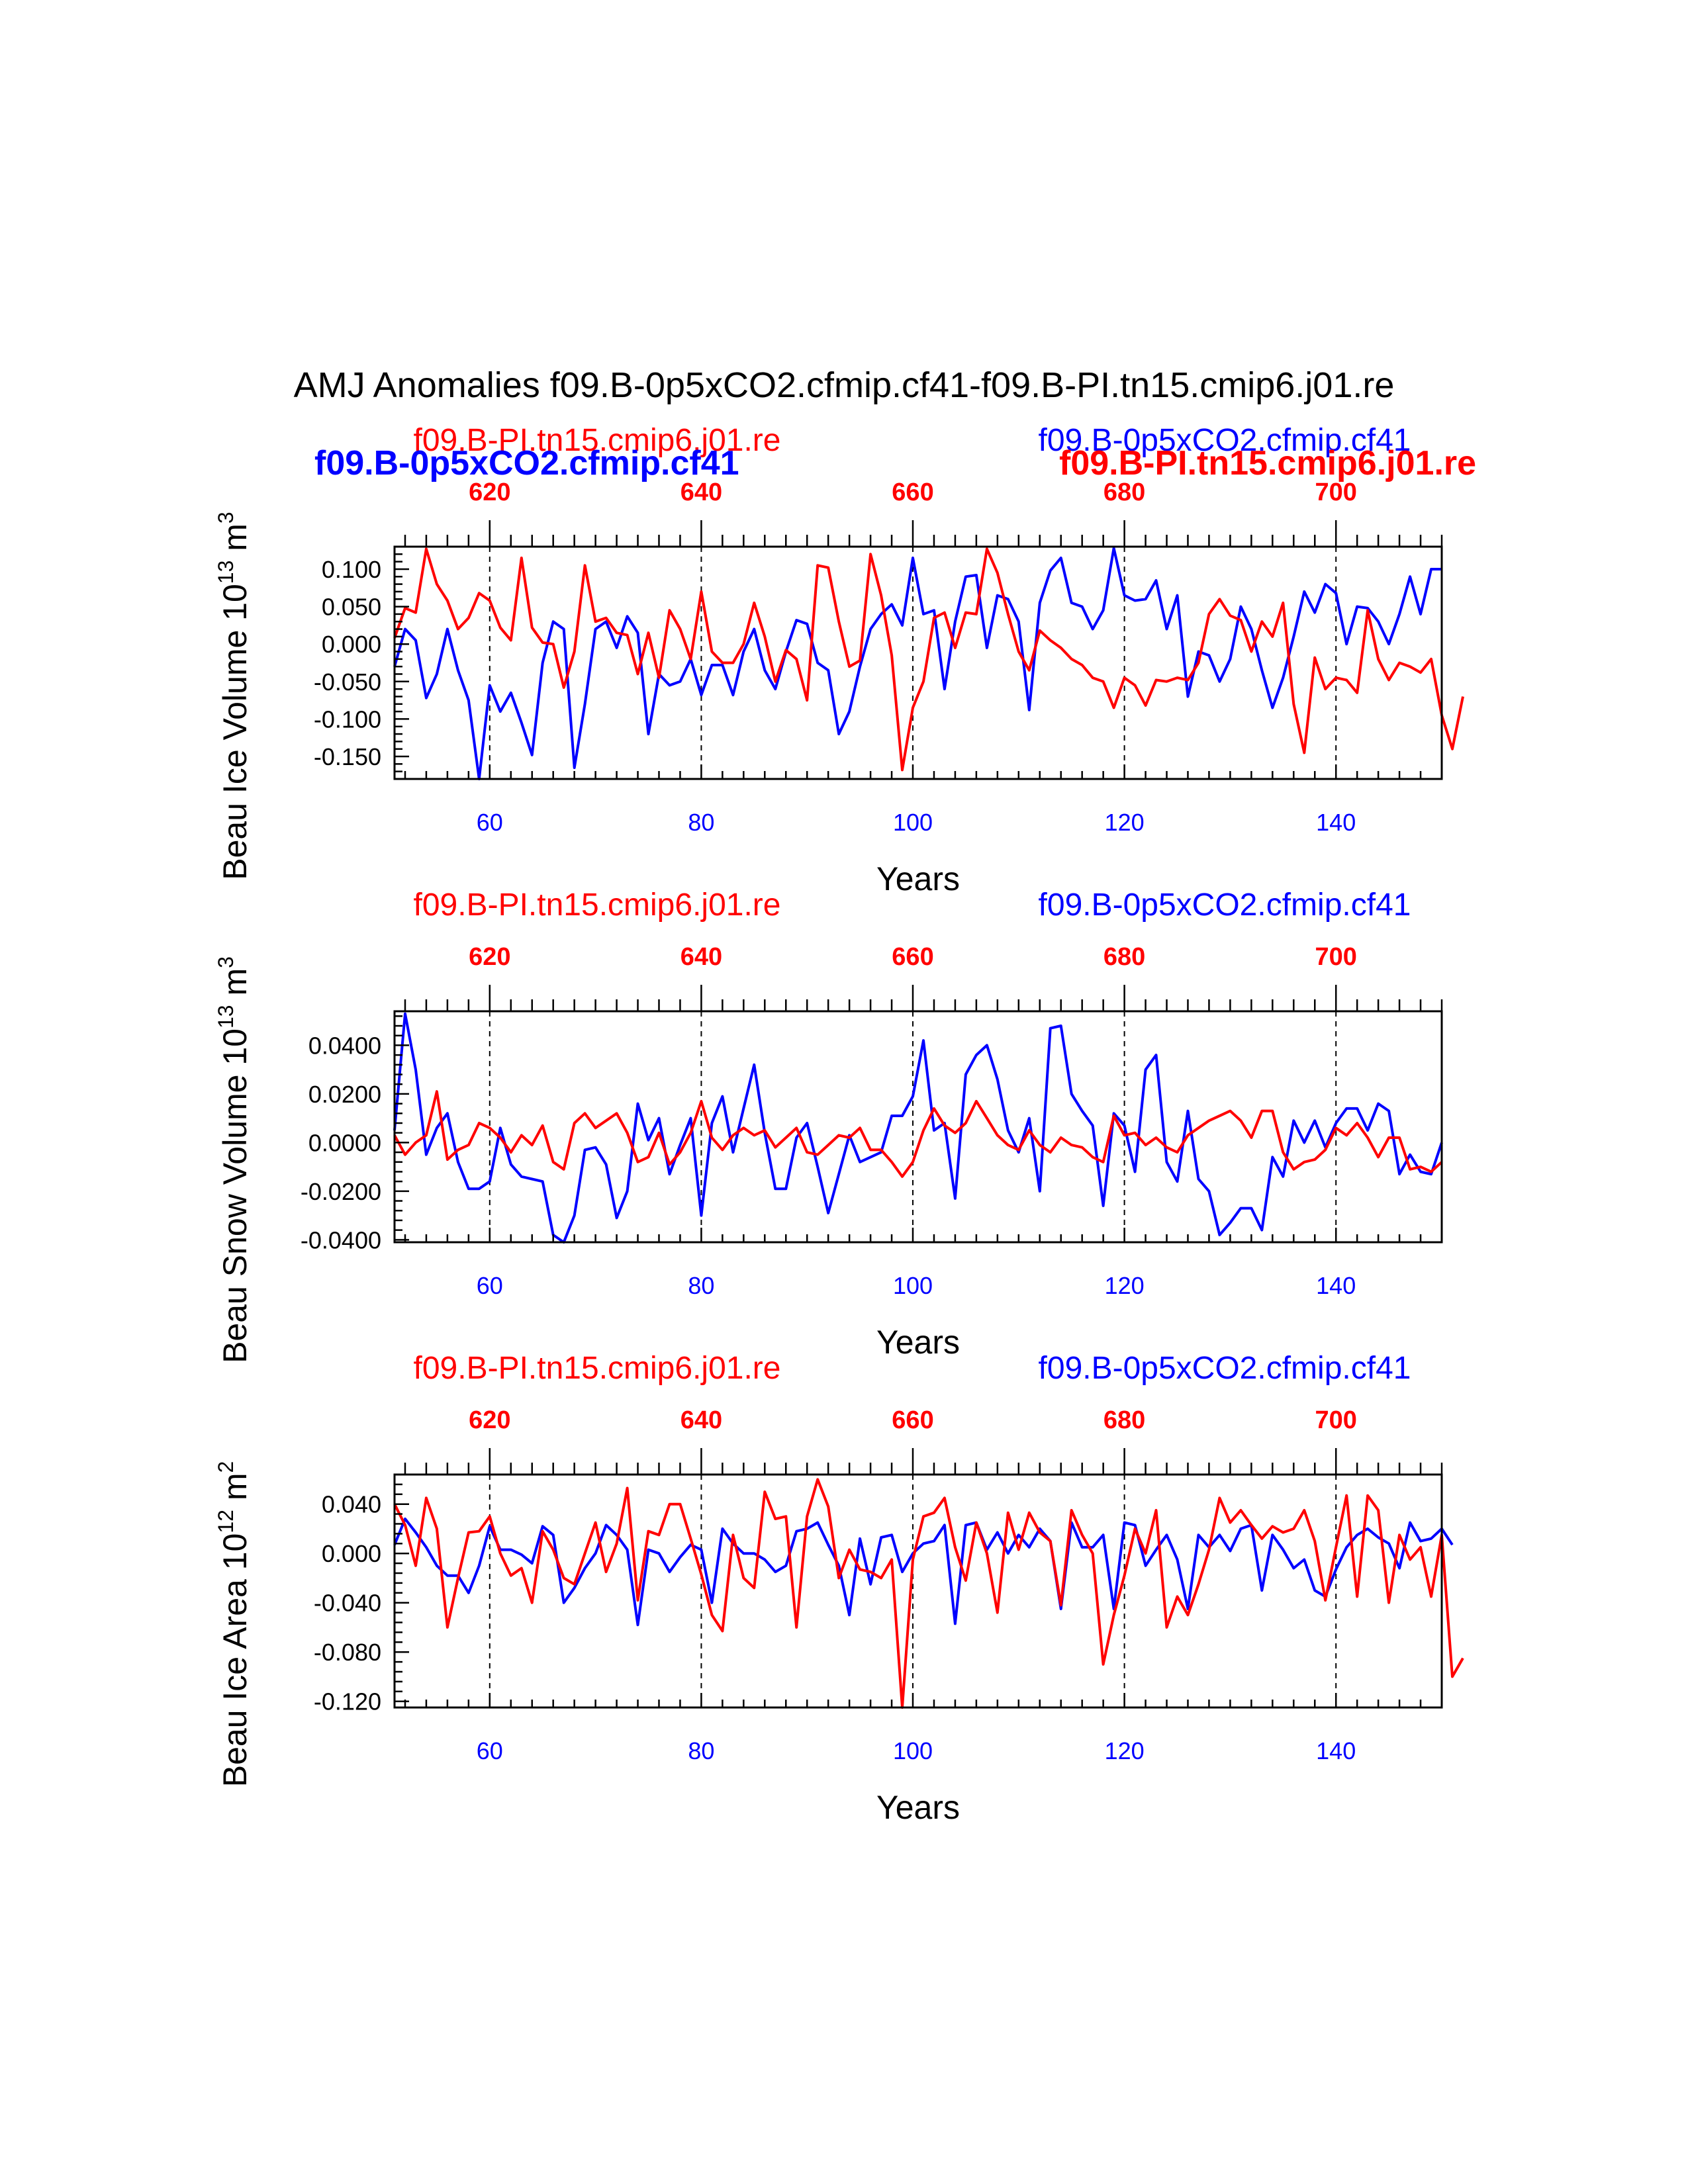 The width and height of the screenshot is (1688, 2184). Describe the element at coordinates (1124, 492) in the screenshot. I see `ice-volume-top-tick-label: 680` at that location.